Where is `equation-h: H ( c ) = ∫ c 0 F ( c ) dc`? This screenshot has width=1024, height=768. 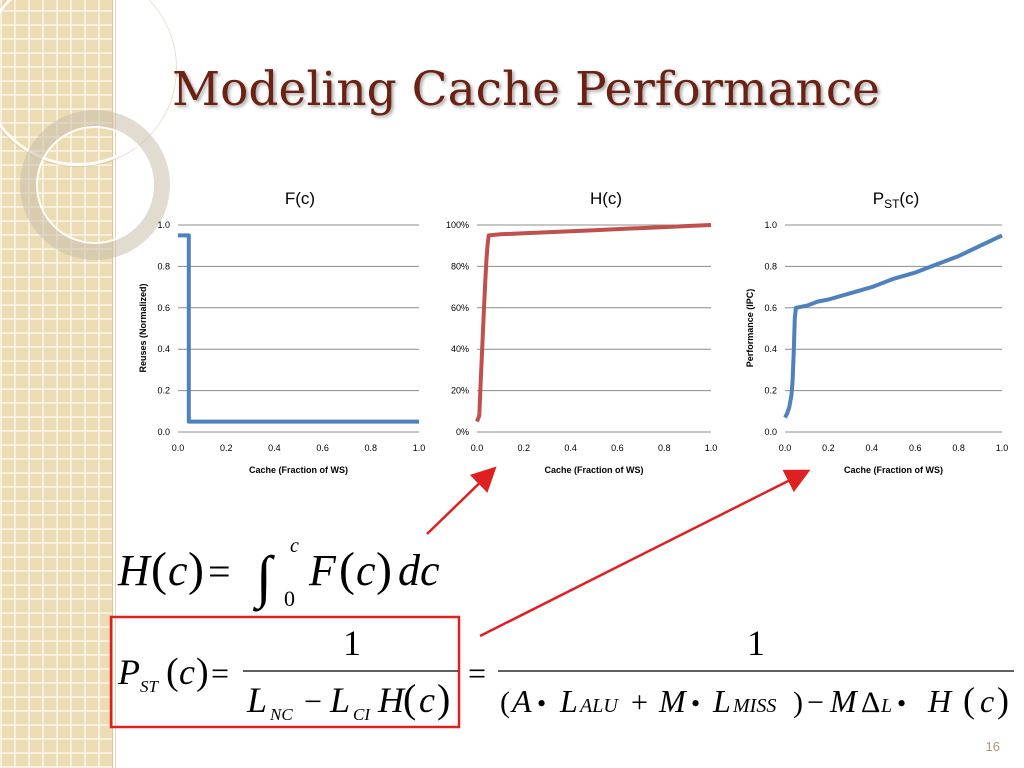
equation-h: H ( c ) = ∫ c 0 F ( c ) dc is located at coordinates (278, 573).